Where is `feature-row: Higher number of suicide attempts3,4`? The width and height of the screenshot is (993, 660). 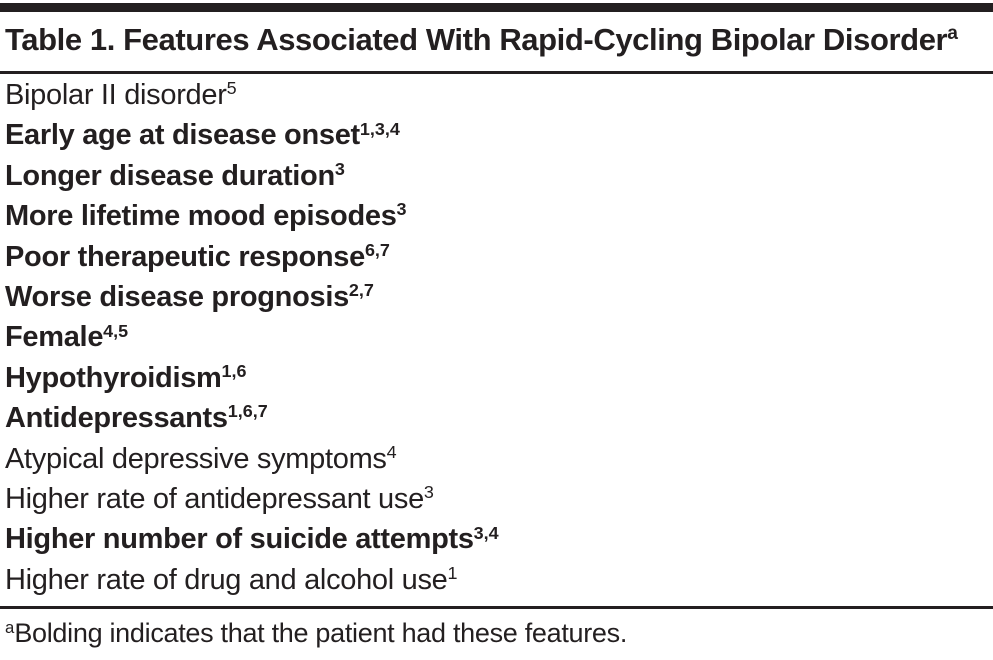 feature-row: Higher number of suicide attempts3,4 is located at coordinates (495, 541).